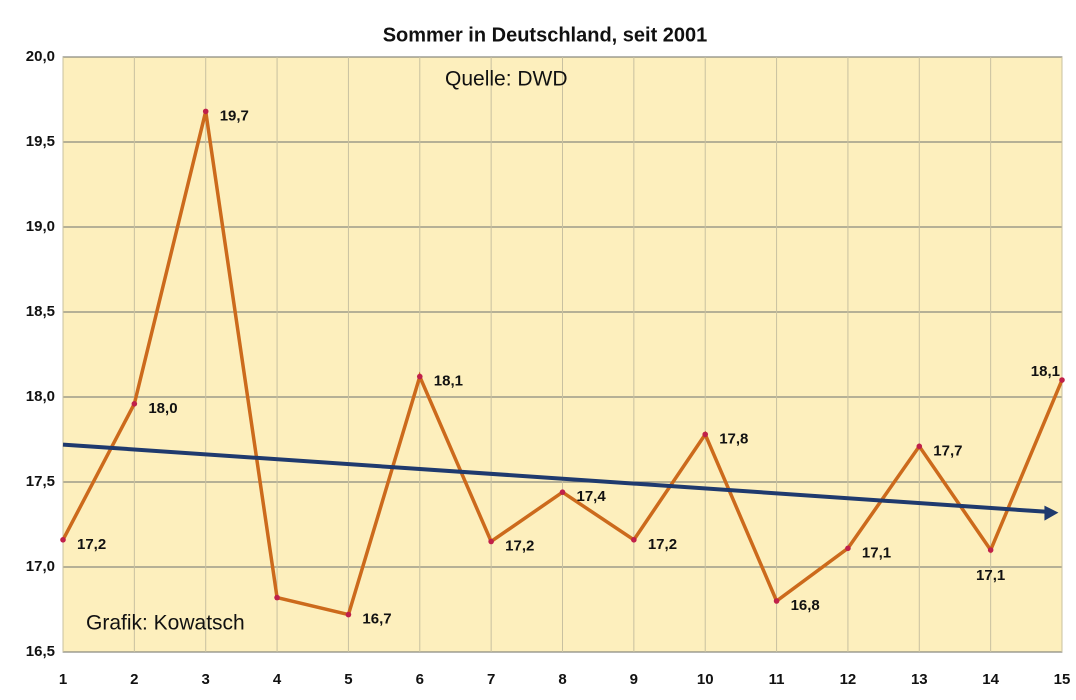  I want to click on x-tick-label: 7, so click(491, 679).